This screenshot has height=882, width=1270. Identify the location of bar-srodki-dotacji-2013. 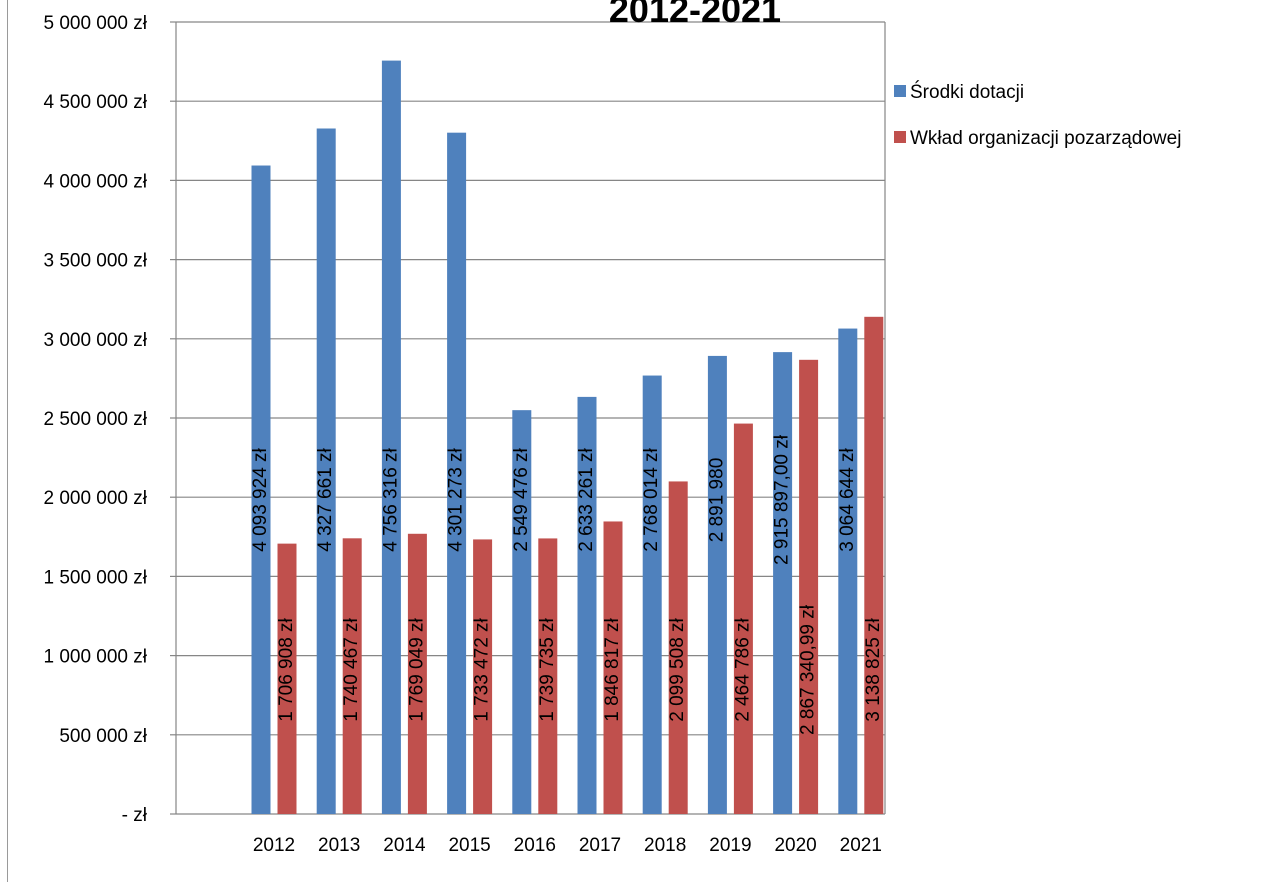
(326, 471).